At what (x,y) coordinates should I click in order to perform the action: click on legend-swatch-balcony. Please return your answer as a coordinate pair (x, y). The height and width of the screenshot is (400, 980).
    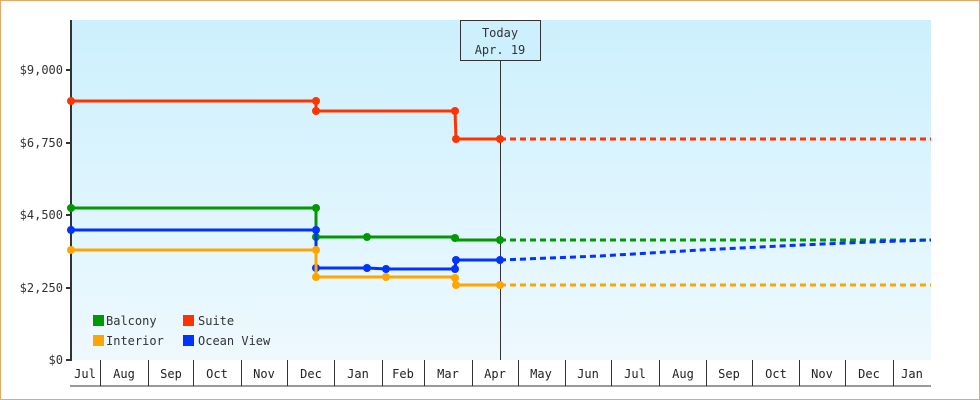
    Looking at the image, I should click on (98, 320).